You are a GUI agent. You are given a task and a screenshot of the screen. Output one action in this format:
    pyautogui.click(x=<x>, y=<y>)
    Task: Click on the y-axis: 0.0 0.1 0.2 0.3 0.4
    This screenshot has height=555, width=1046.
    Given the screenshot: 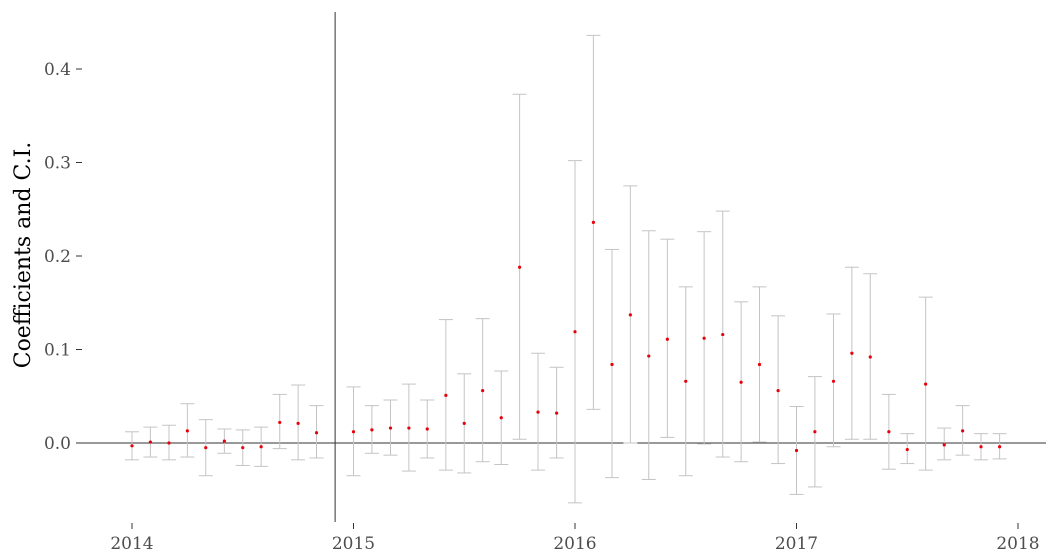 What is the action you would take?
    pyautogui.click(x=63, y=257)
    